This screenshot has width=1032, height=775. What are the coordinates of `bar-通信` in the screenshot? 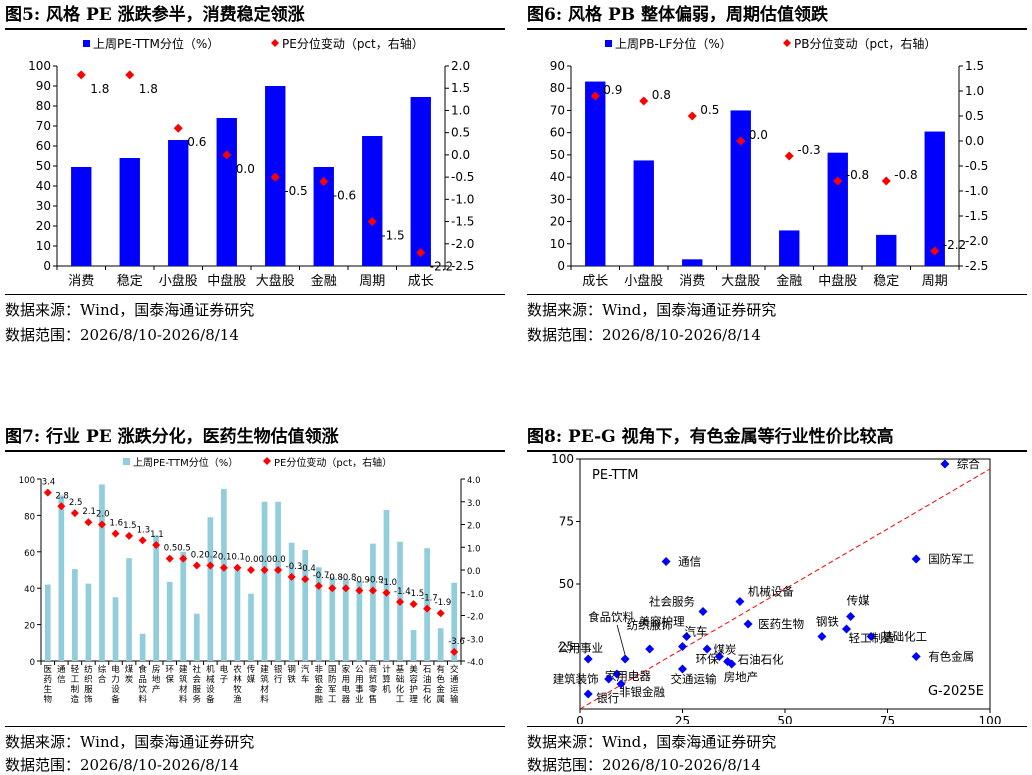 It's located at (61, 578).